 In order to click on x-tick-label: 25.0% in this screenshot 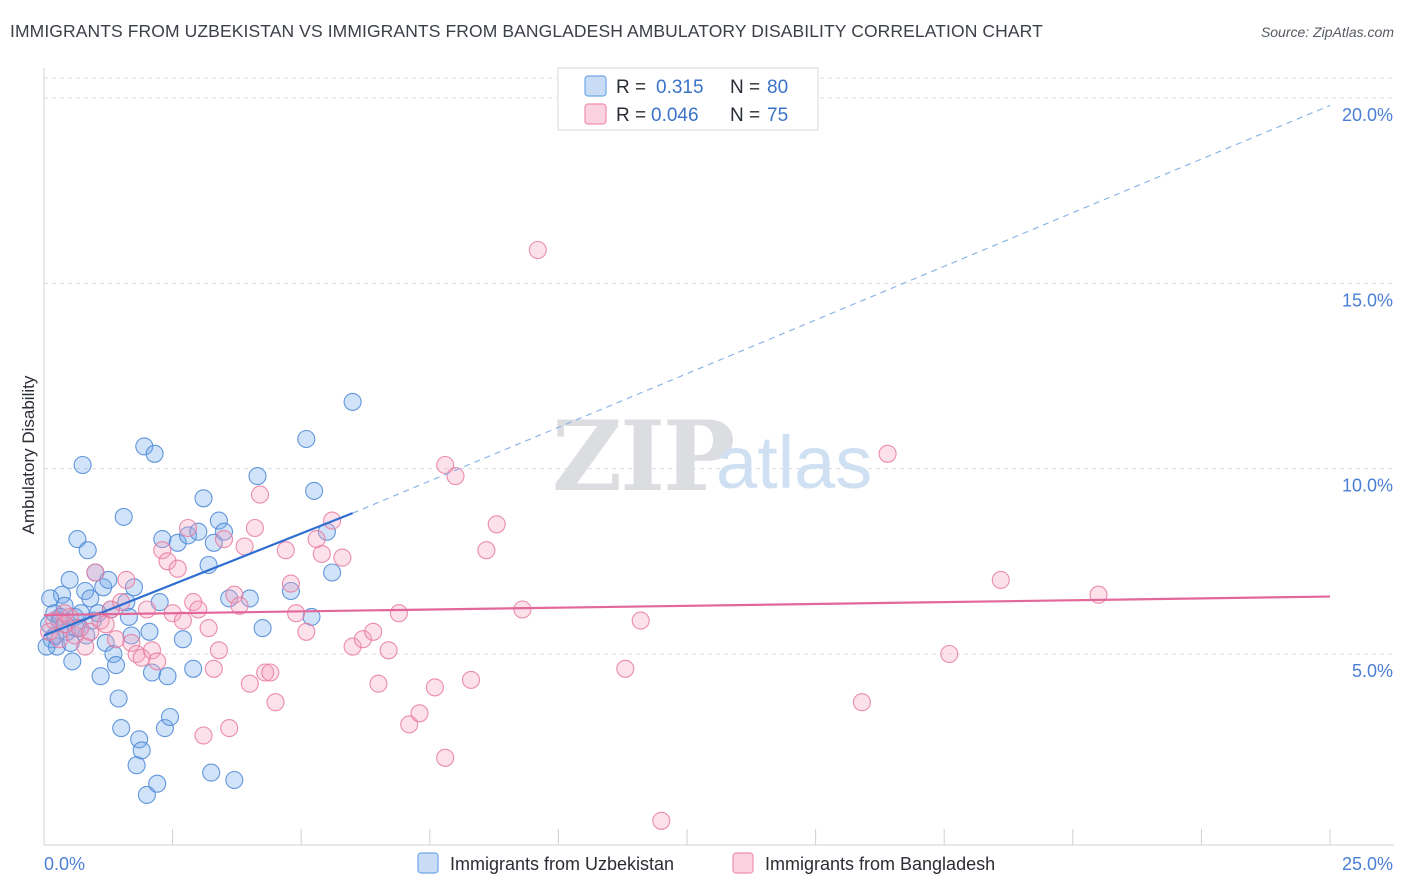, I will do `click(1367, 864)`.